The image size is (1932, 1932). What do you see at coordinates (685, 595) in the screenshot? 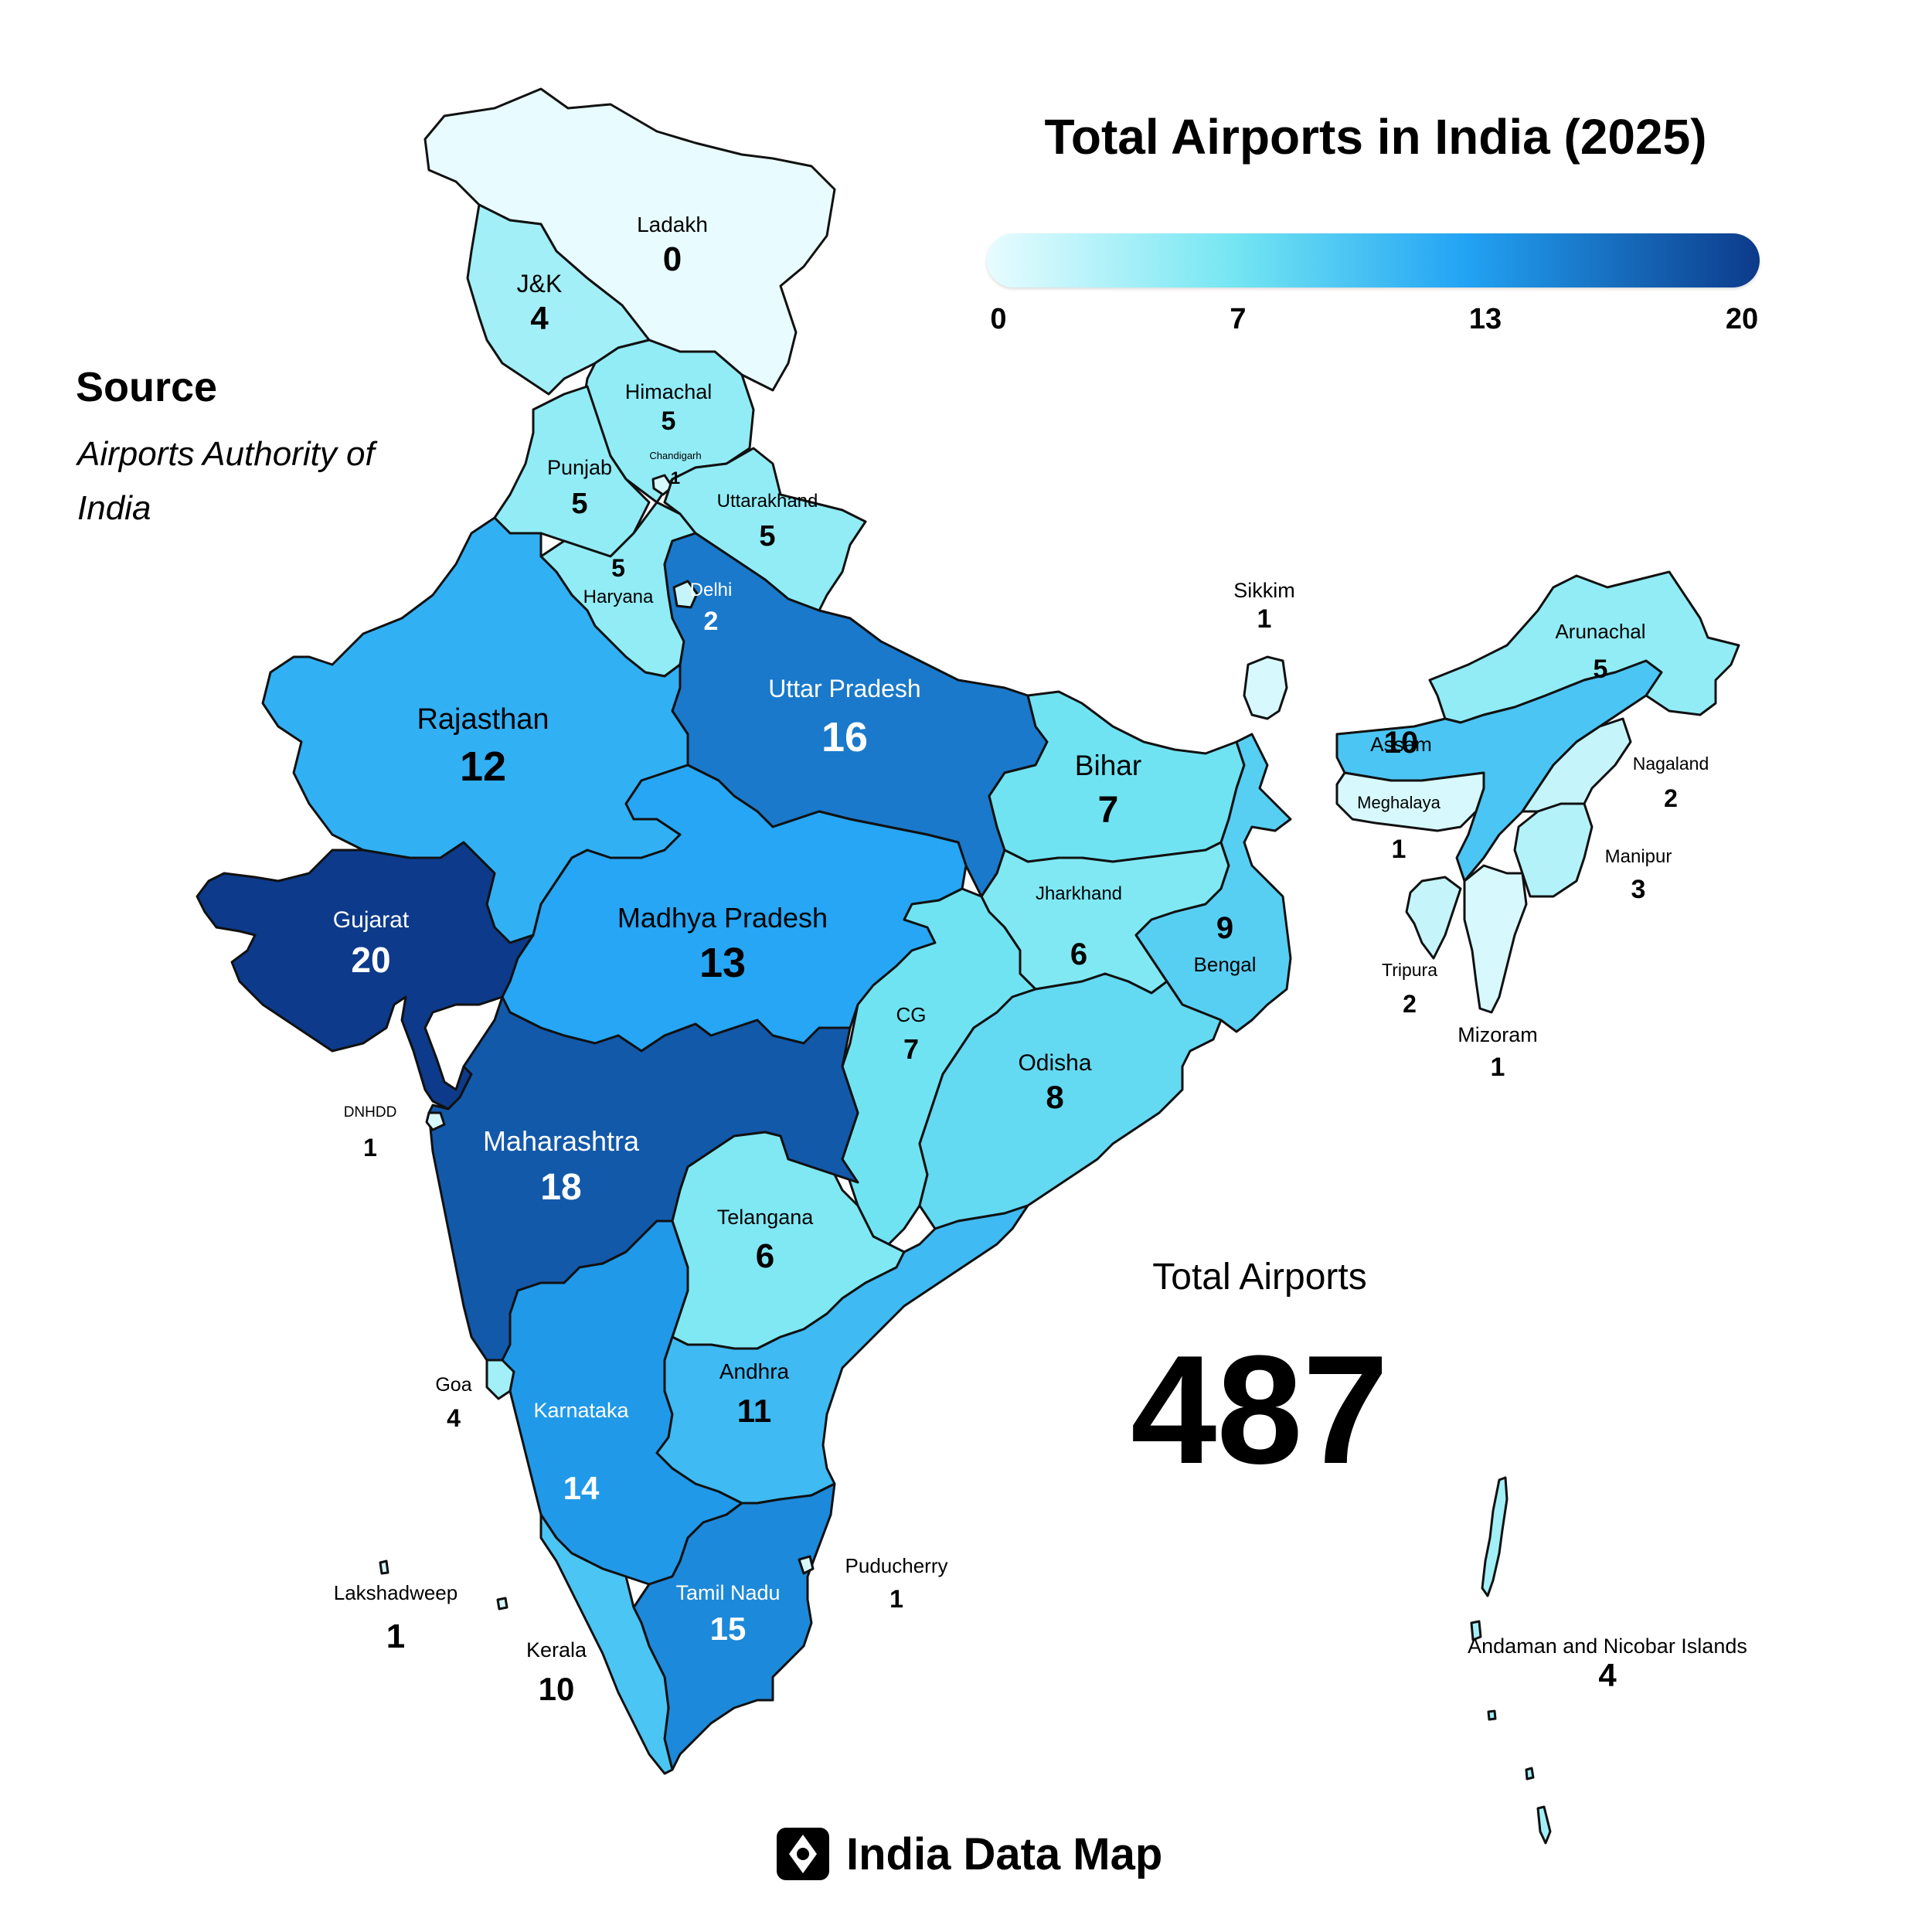
I see `region-delhi` at bounding box center [685, 595].